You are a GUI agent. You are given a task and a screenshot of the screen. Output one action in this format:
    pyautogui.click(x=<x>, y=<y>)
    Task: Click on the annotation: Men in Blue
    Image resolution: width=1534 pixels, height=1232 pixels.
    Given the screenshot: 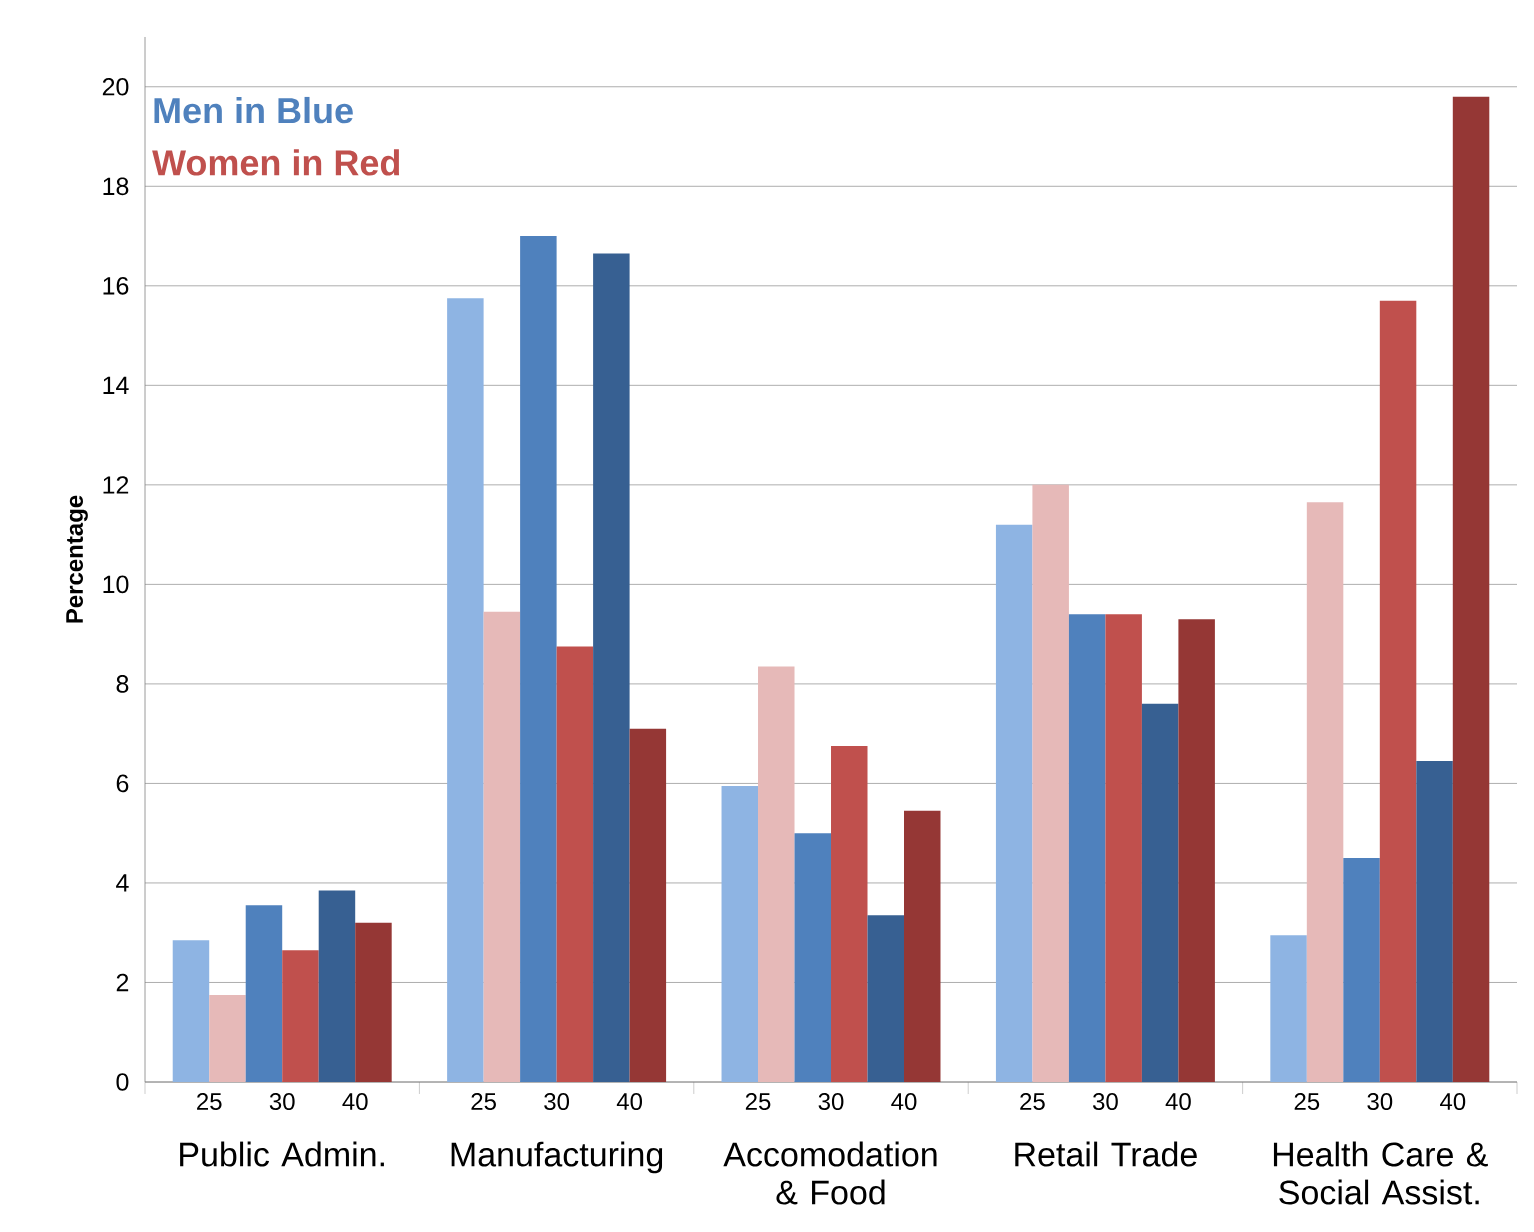 What is the action you would take?
    pyautogui.click(x=253, y=110)
    